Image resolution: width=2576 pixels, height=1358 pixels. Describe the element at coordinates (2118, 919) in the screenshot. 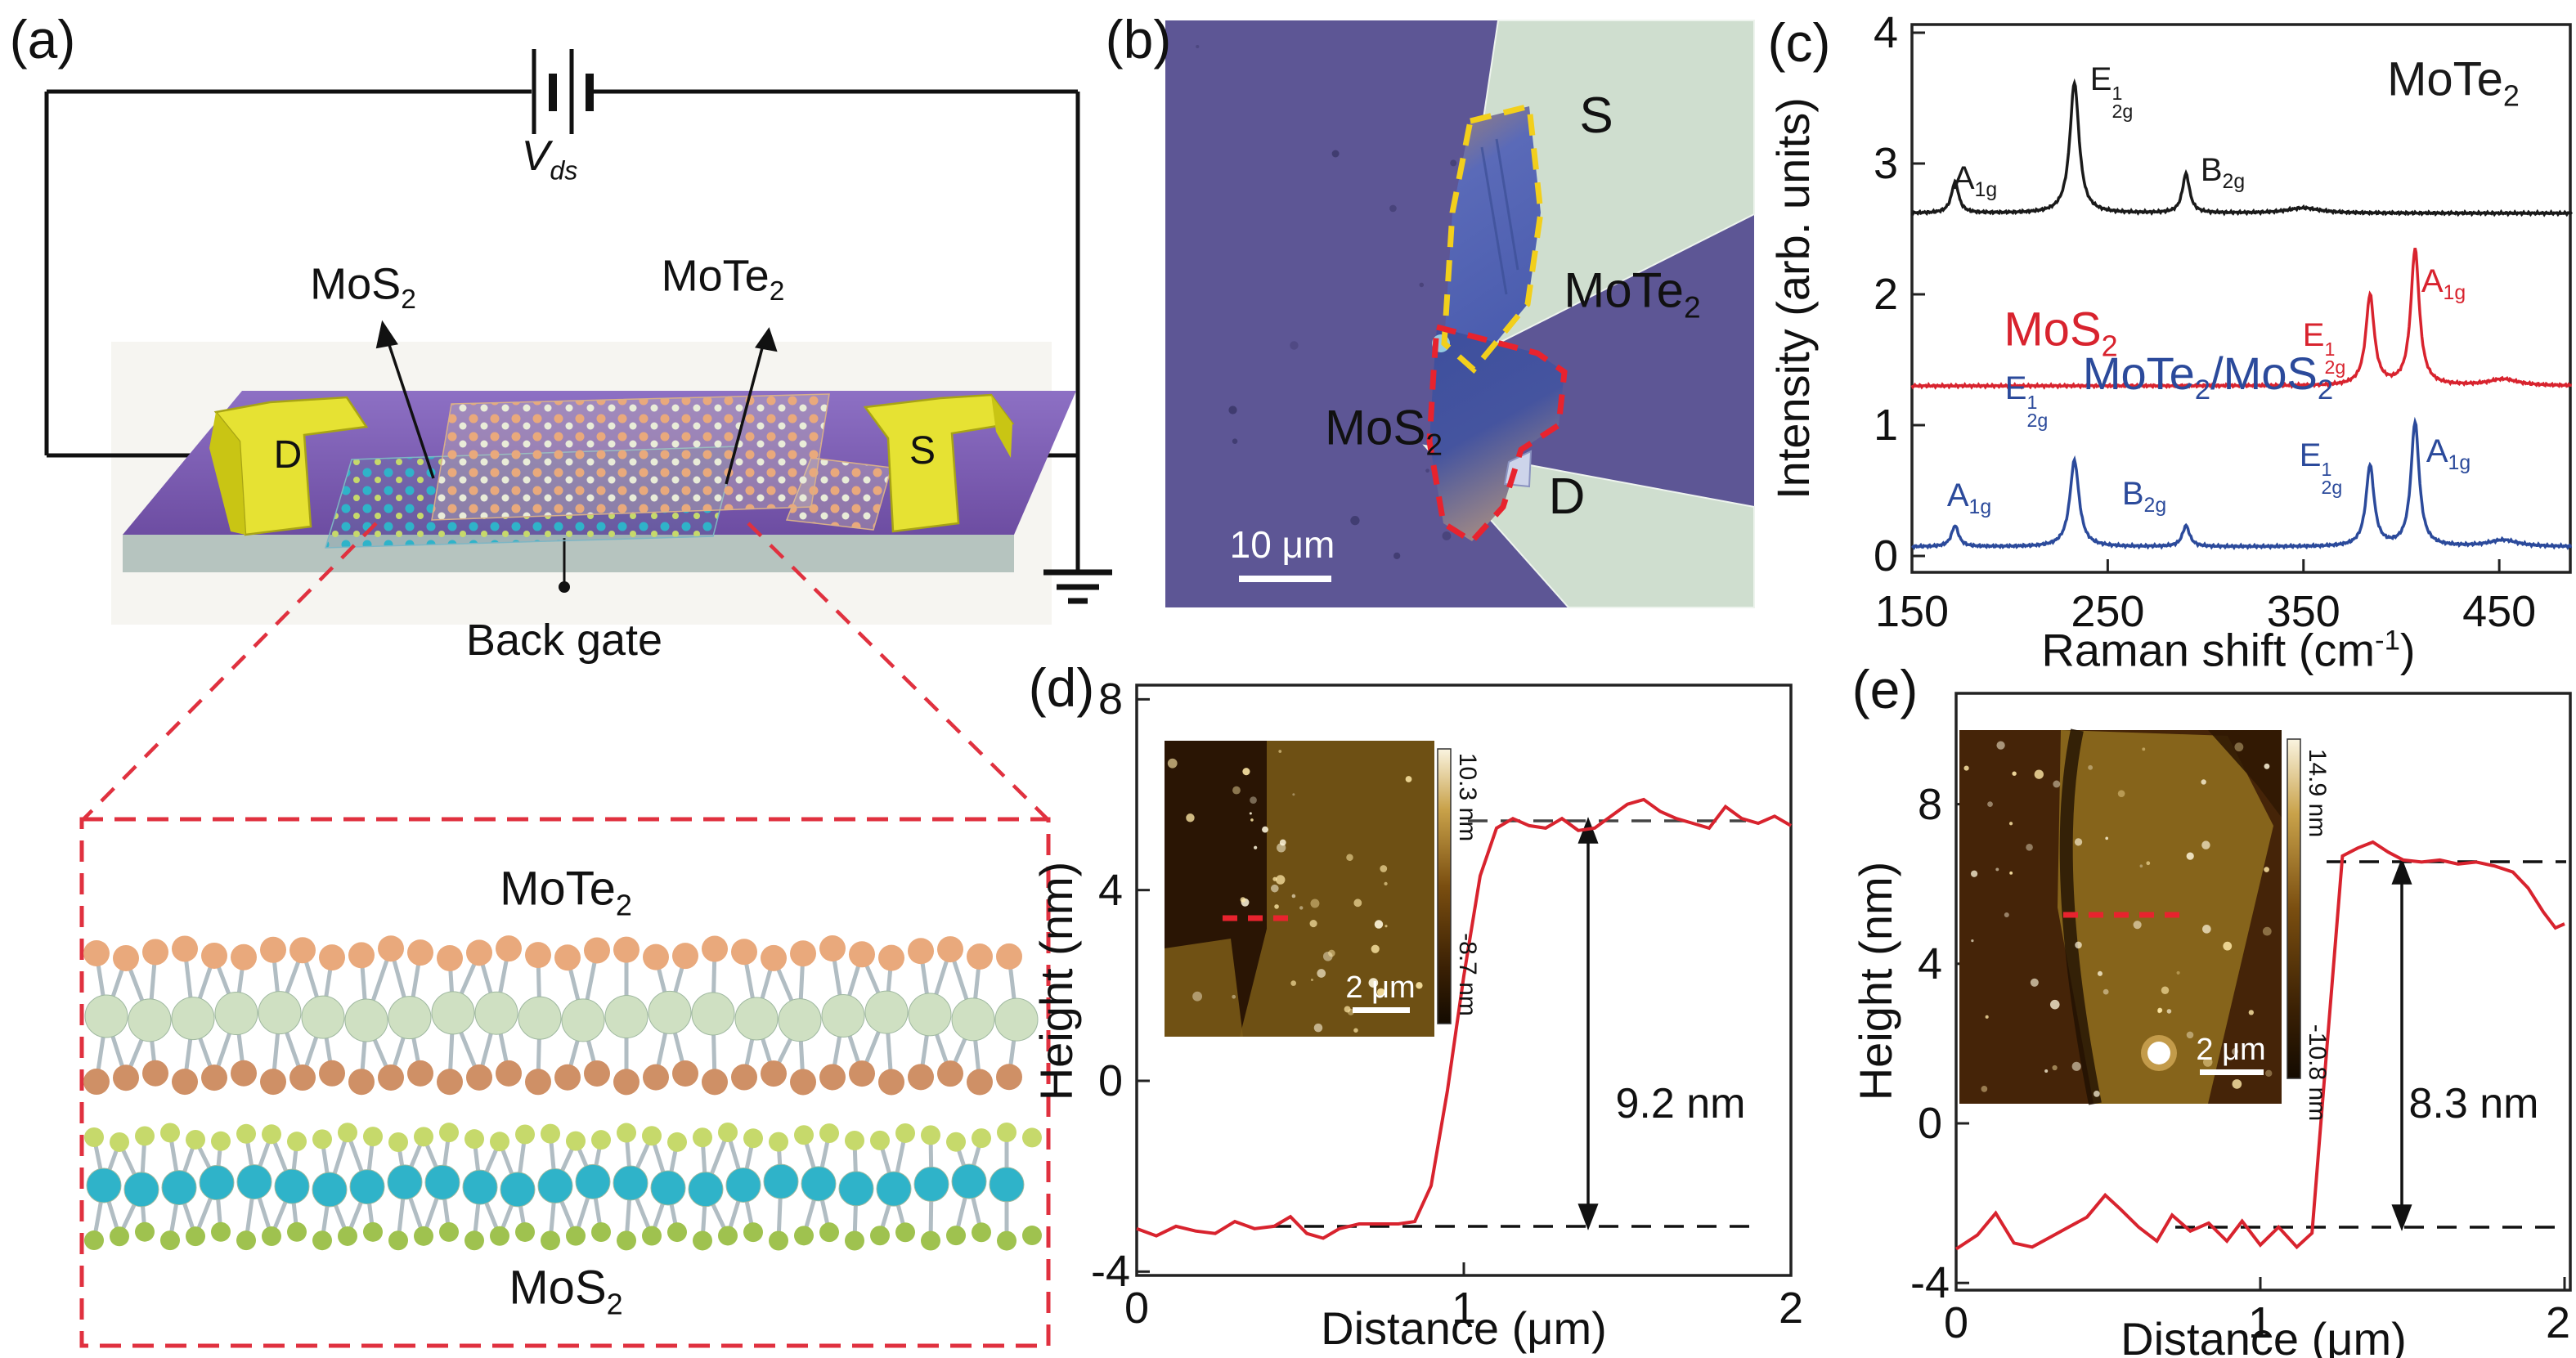

I see `afm-e-speckles` at that location.